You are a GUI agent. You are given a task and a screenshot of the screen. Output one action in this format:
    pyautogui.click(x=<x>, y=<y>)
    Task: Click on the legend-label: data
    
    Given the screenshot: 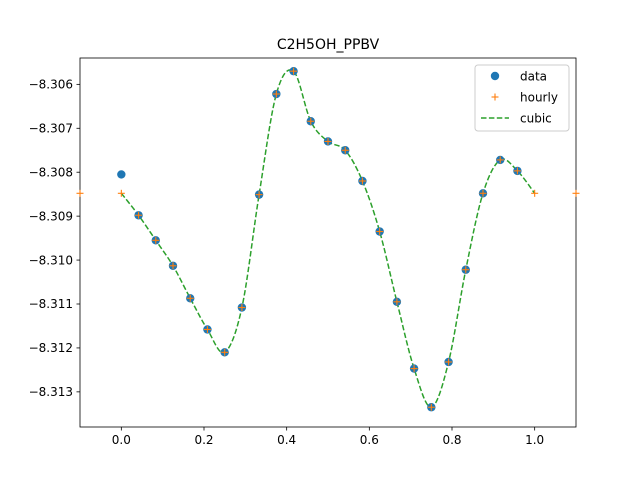 What is the action you would take?
    pyautogui.click(x=533, y=76)
    